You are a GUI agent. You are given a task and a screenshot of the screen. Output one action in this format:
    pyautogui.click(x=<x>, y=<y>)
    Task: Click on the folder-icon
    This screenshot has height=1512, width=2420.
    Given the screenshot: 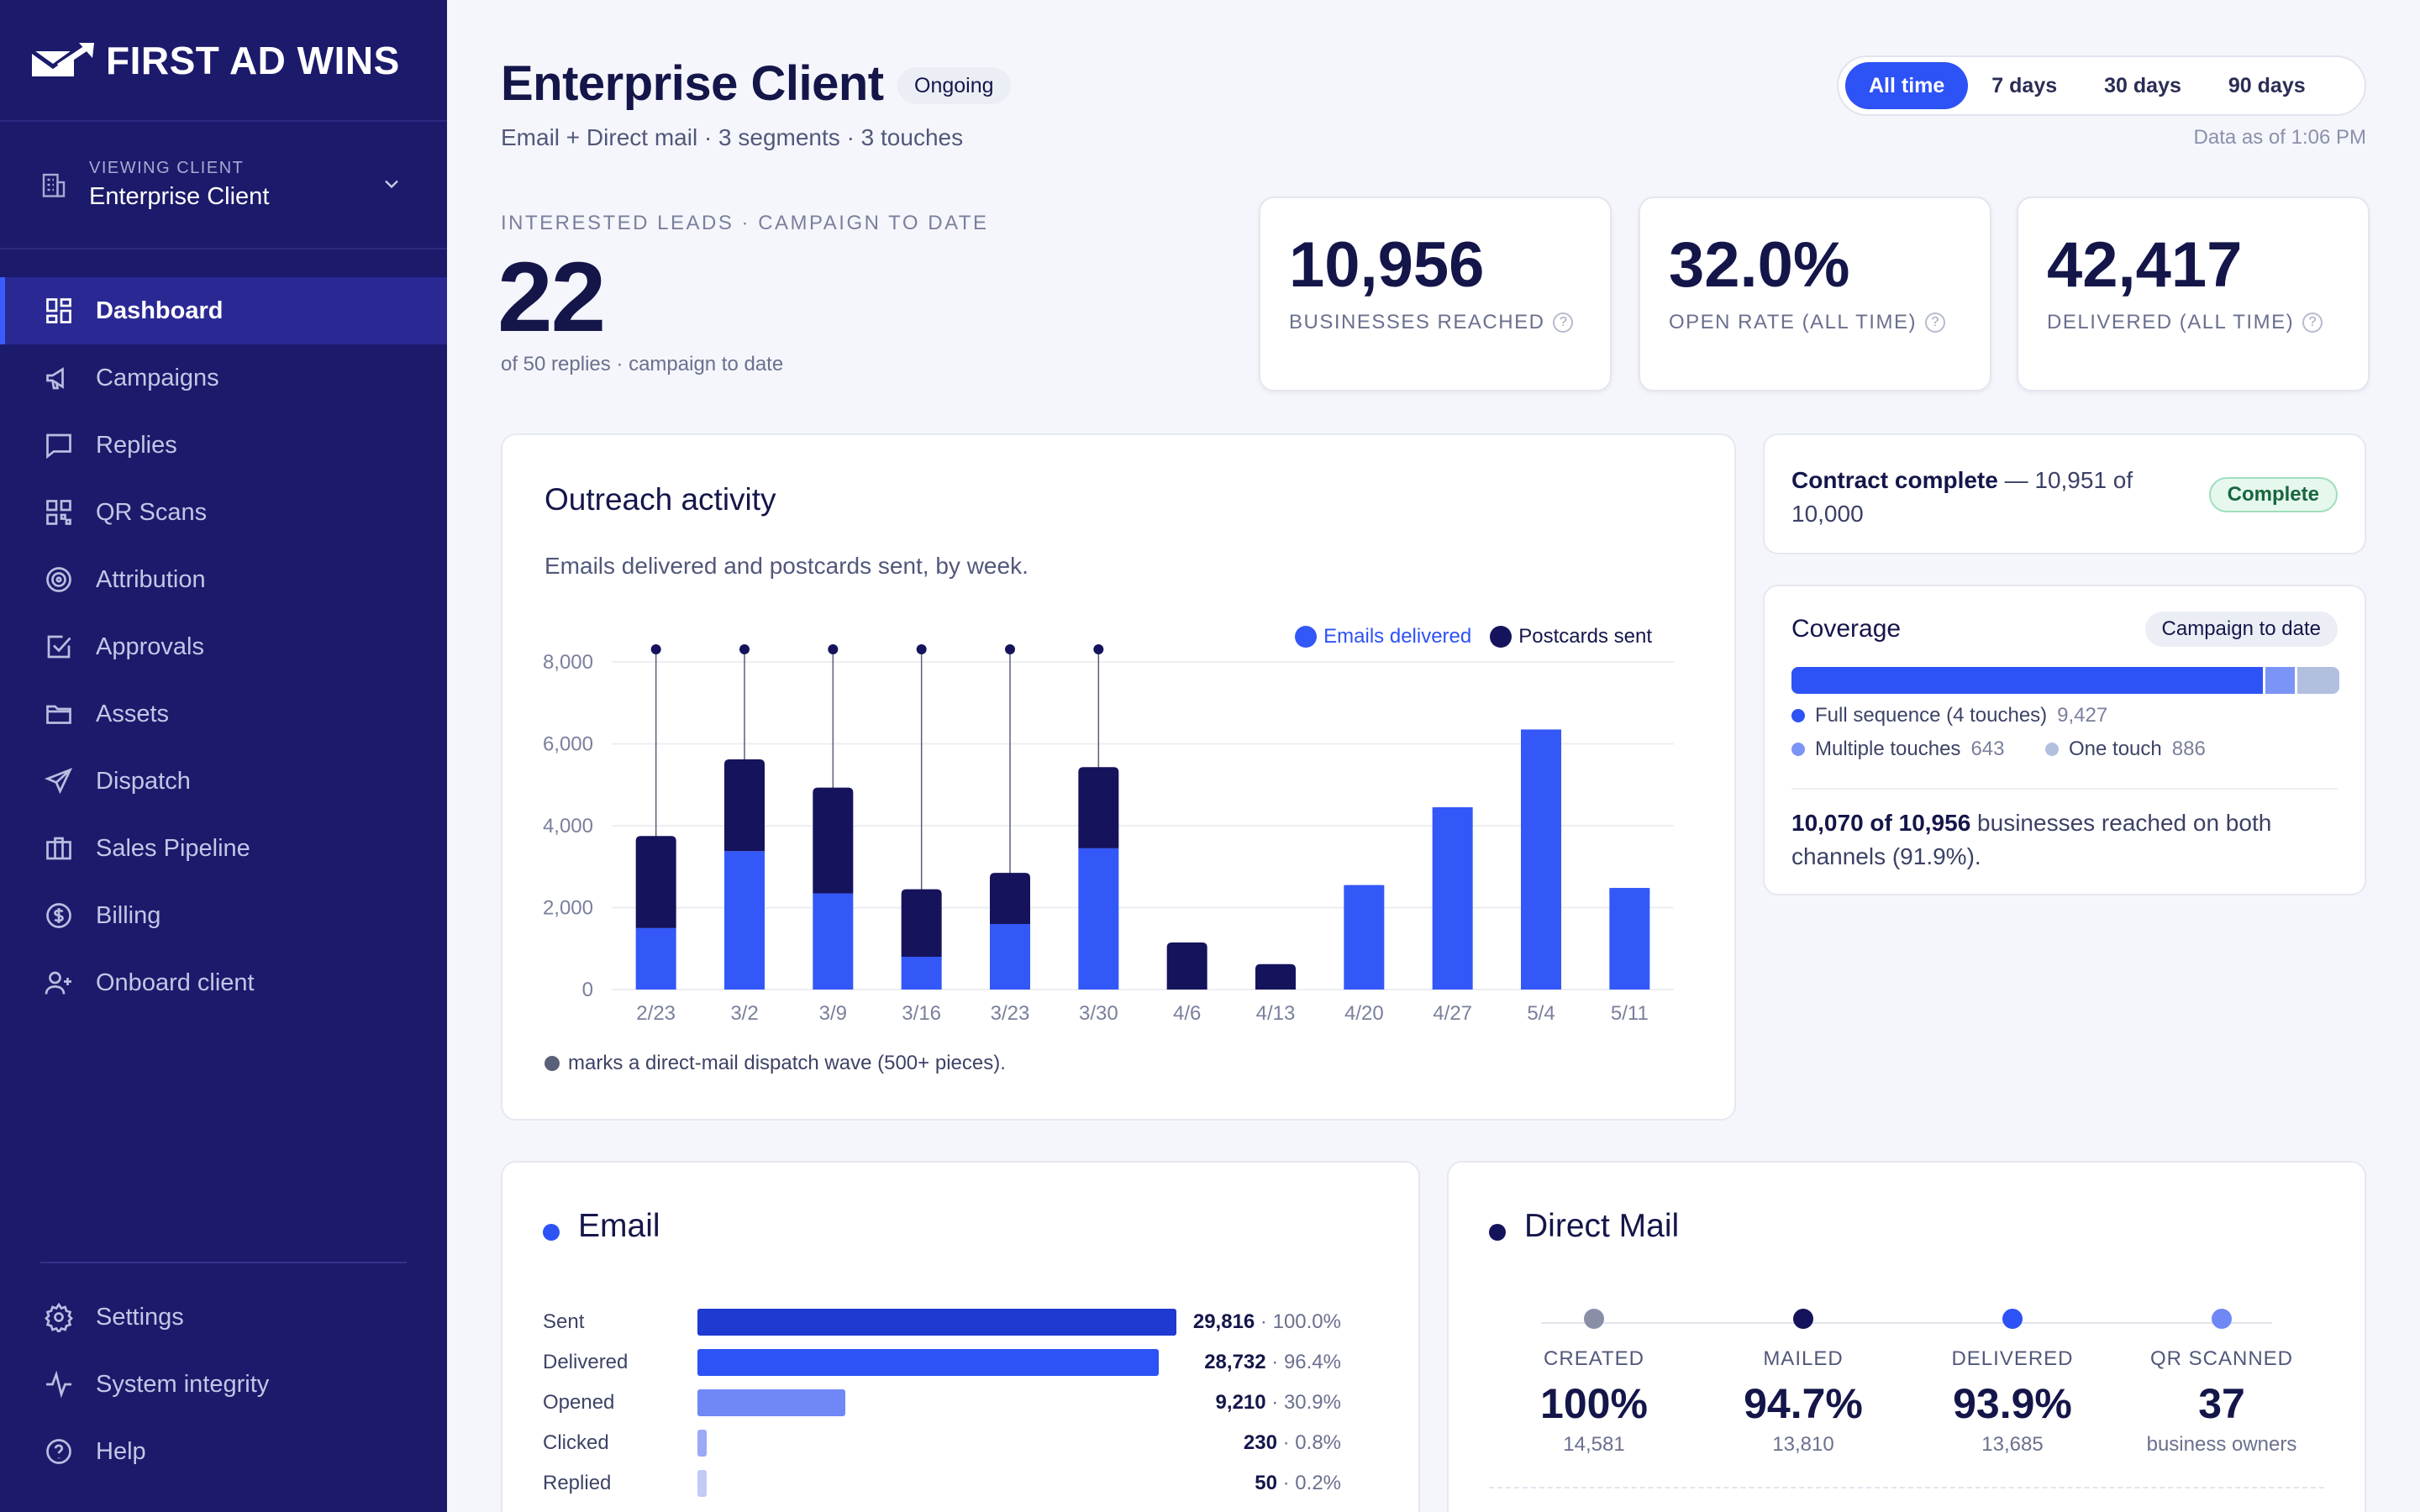 What is the action you would take?
    pyautogui.click(x=58, y=714)
    